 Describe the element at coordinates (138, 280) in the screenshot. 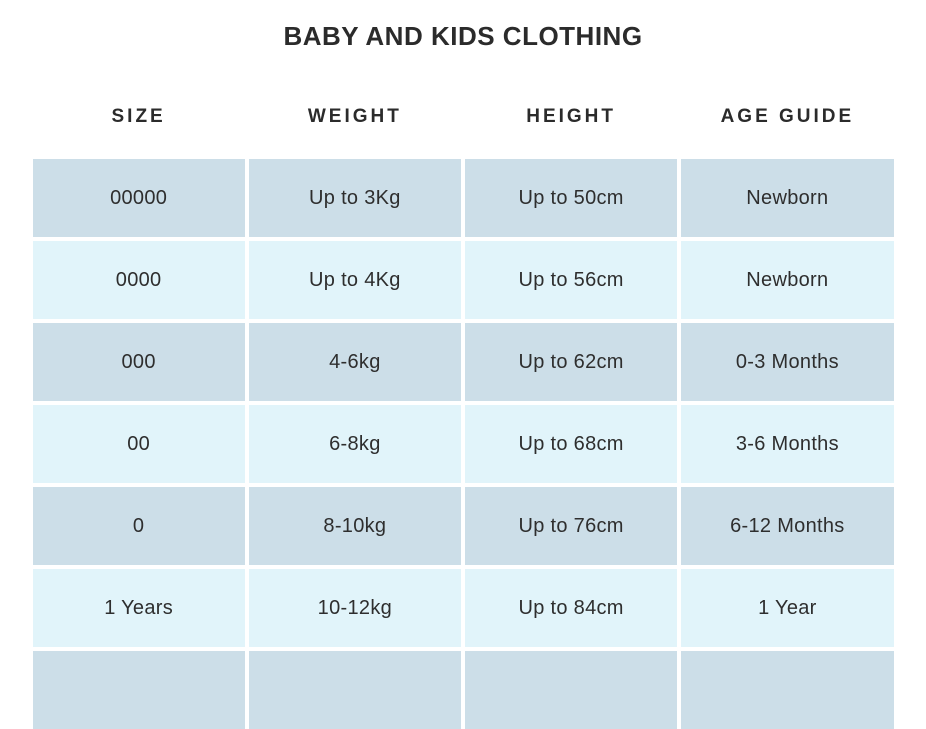

I see `table-cell: 0000` at that location.